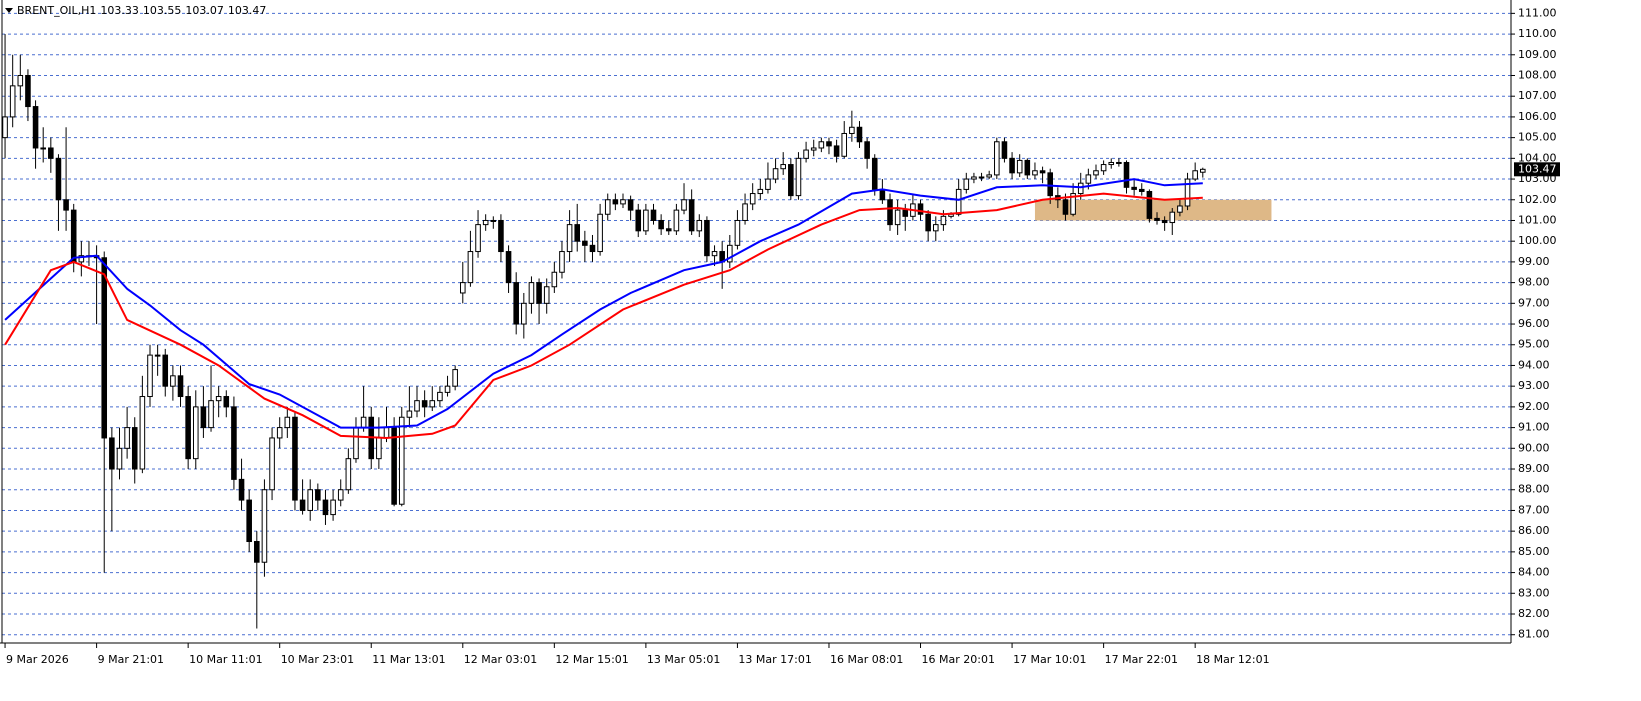 The image size is (1641, 701). Describe the element at coordinates (1534, 634) in the screenshot. I see `y-tick-label: 81.00` at that location.